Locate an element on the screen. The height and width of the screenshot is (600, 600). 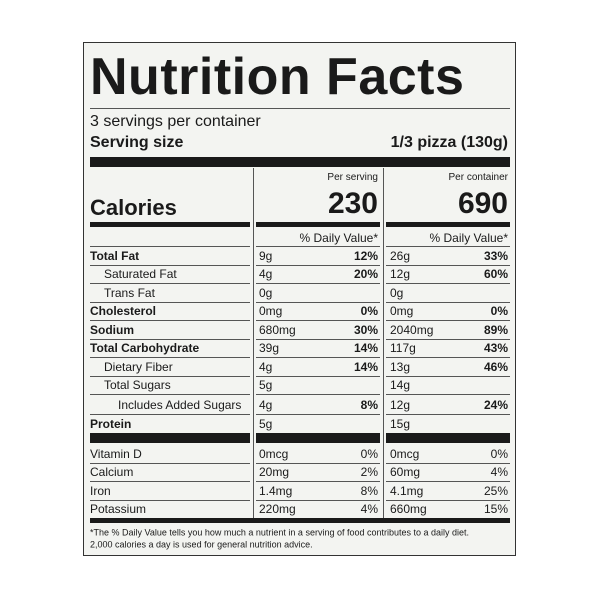
dv-container: 4% is located at coordinates (499, 472).